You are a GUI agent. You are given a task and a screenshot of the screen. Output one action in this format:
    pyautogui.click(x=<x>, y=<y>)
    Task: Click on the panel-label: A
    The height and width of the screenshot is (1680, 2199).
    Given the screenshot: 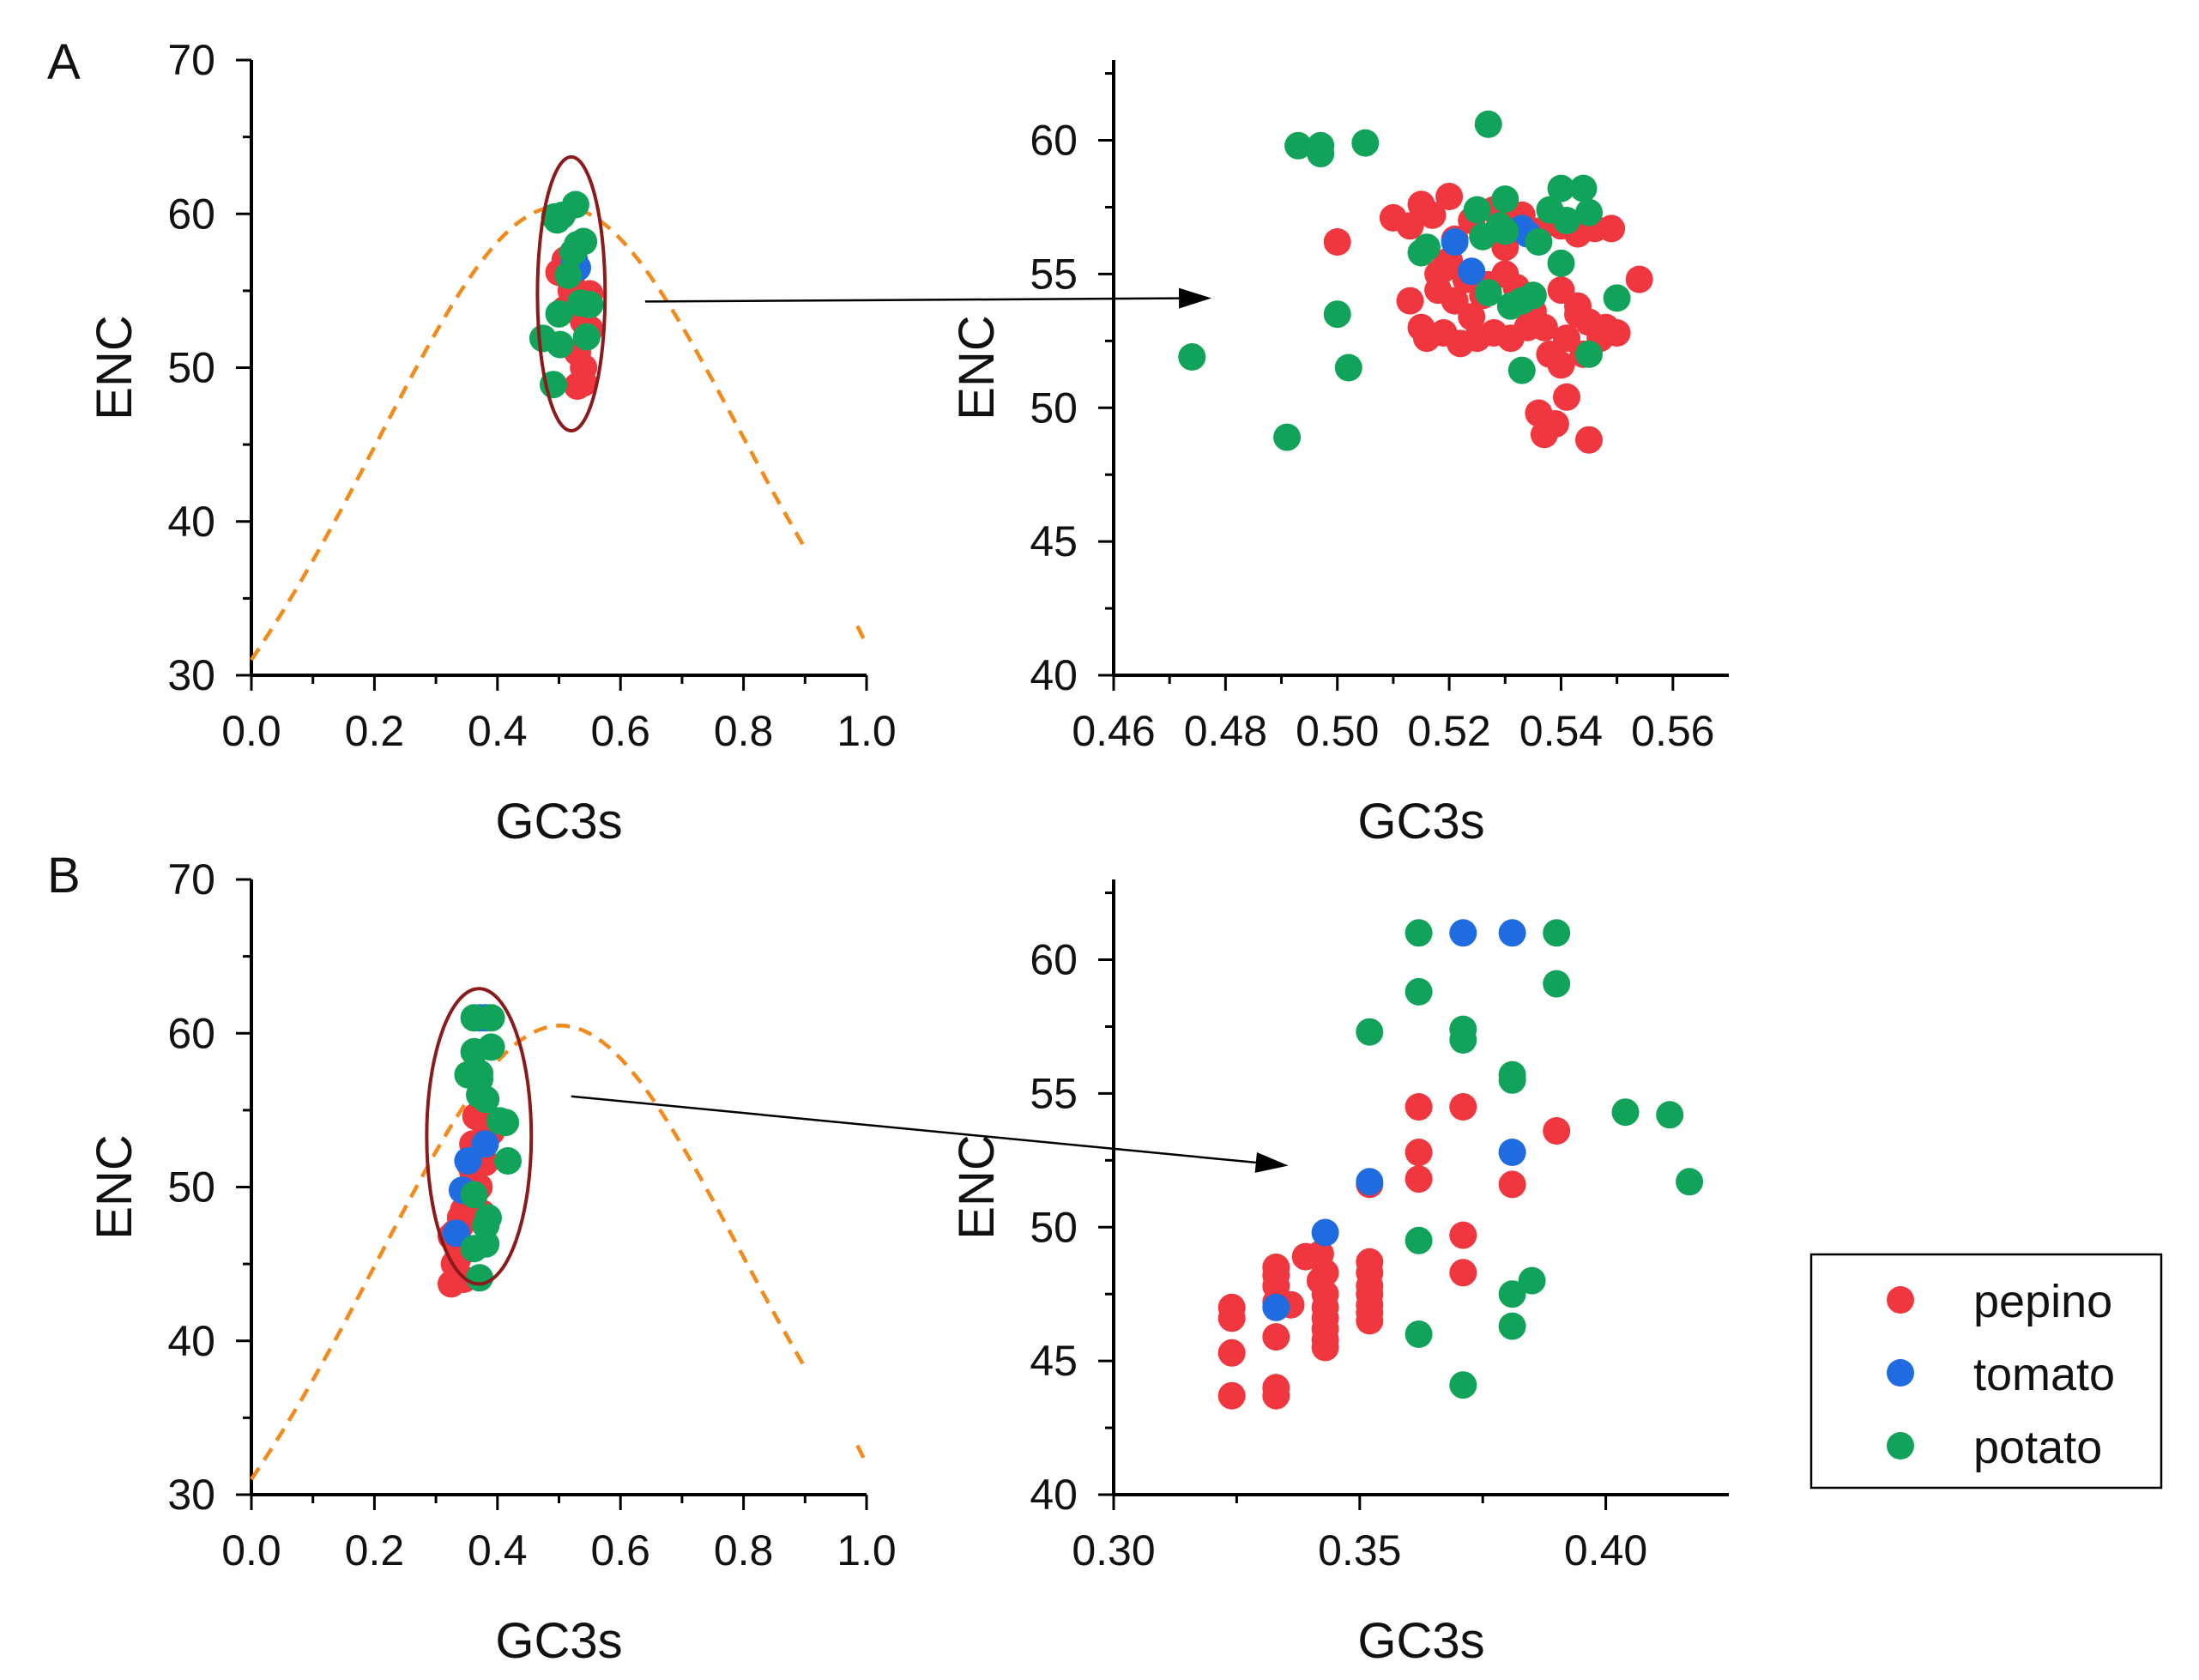 What is the action you would take?
    pyautogui.click(x=64, y=62)
    